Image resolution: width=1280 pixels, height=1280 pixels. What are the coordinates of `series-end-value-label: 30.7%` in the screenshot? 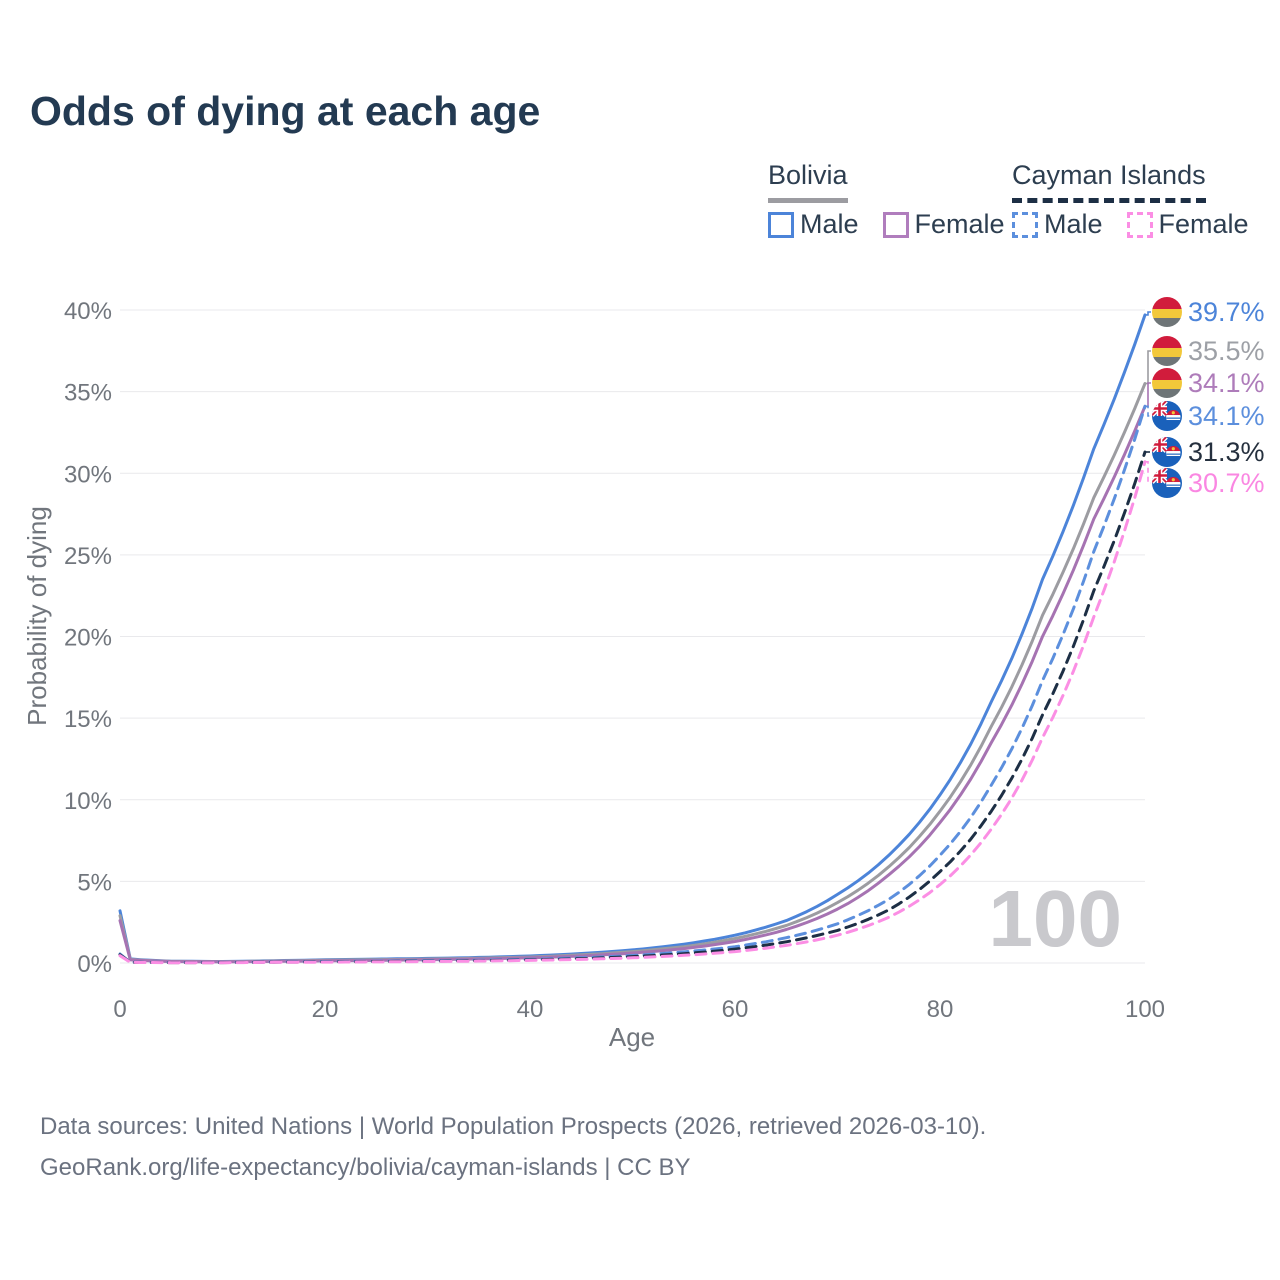 It's located at (1226, 483).